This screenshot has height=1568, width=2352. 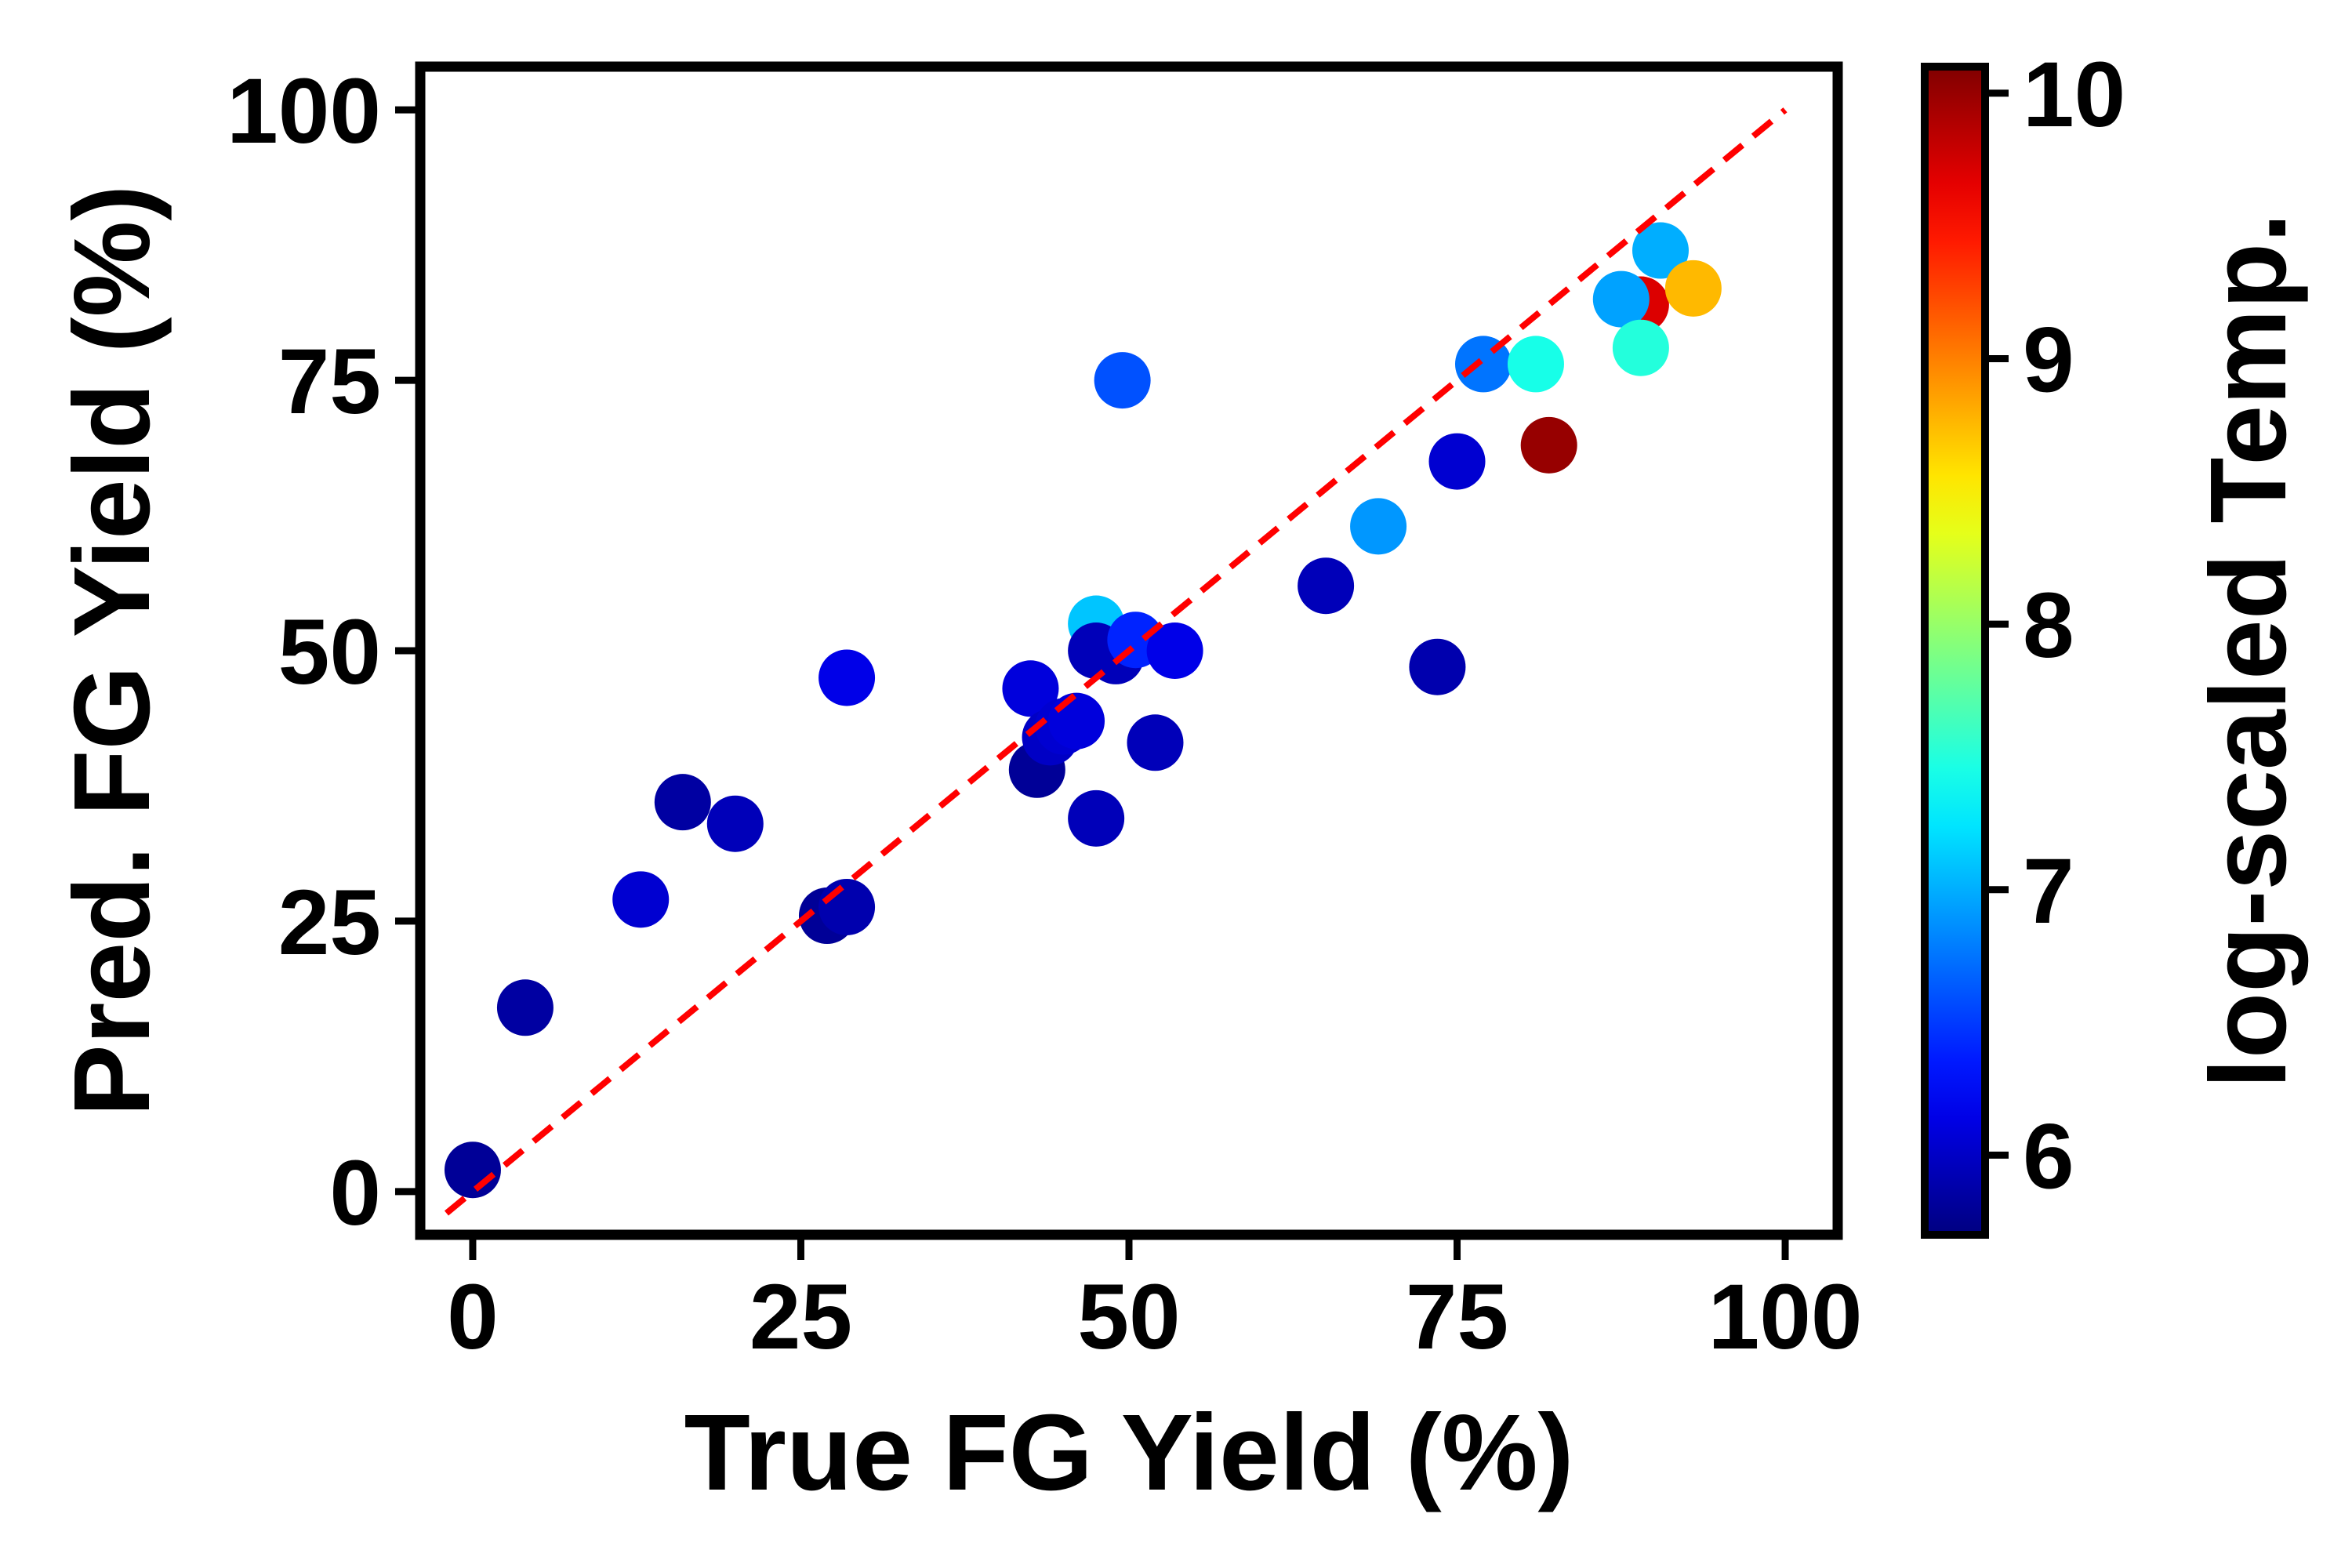 I want to click on x-axis: 0 25 50 75 100, so click(x=1154, y=1302).